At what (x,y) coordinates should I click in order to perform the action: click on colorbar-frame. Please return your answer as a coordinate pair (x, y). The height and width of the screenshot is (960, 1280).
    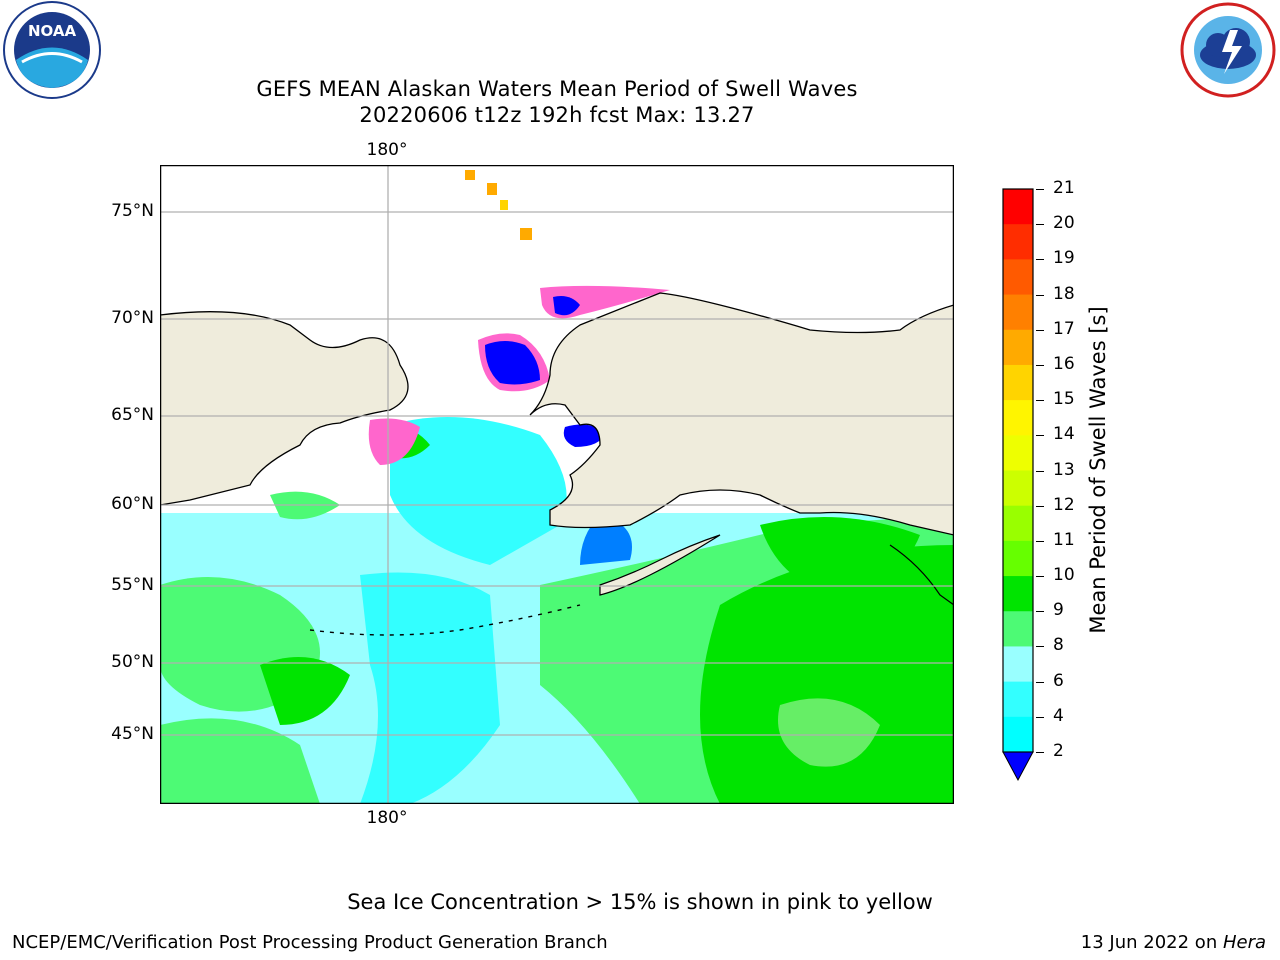
    Looking at the image, I should click on (1018, 470).